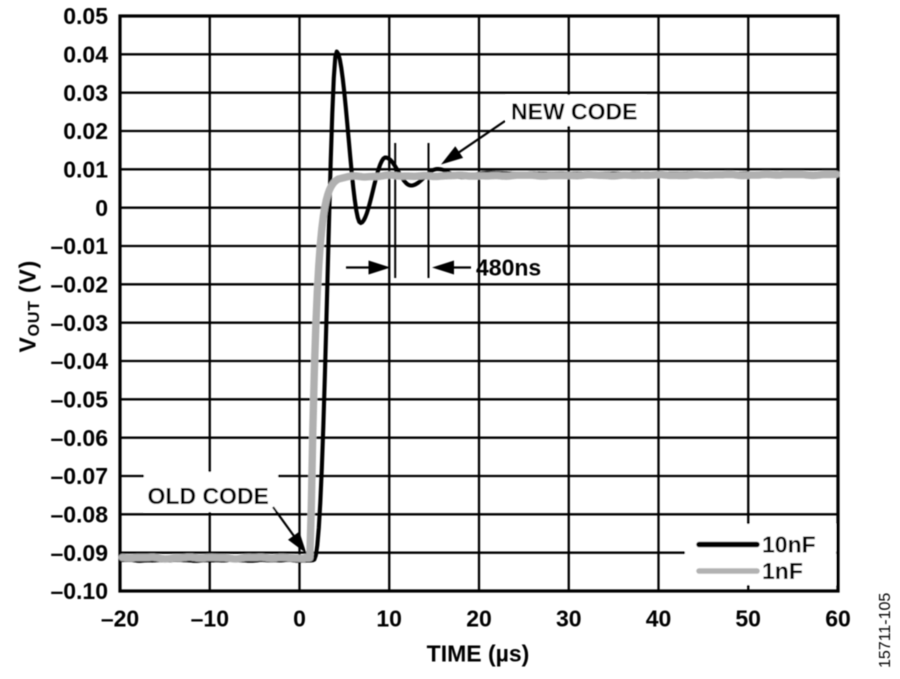 The width and height of the screenshot is (900, 679). What do you see at coordinates (79, 361) in the screenshot?
I see `svg-text: –0.04` at bounding box center [79, 361].